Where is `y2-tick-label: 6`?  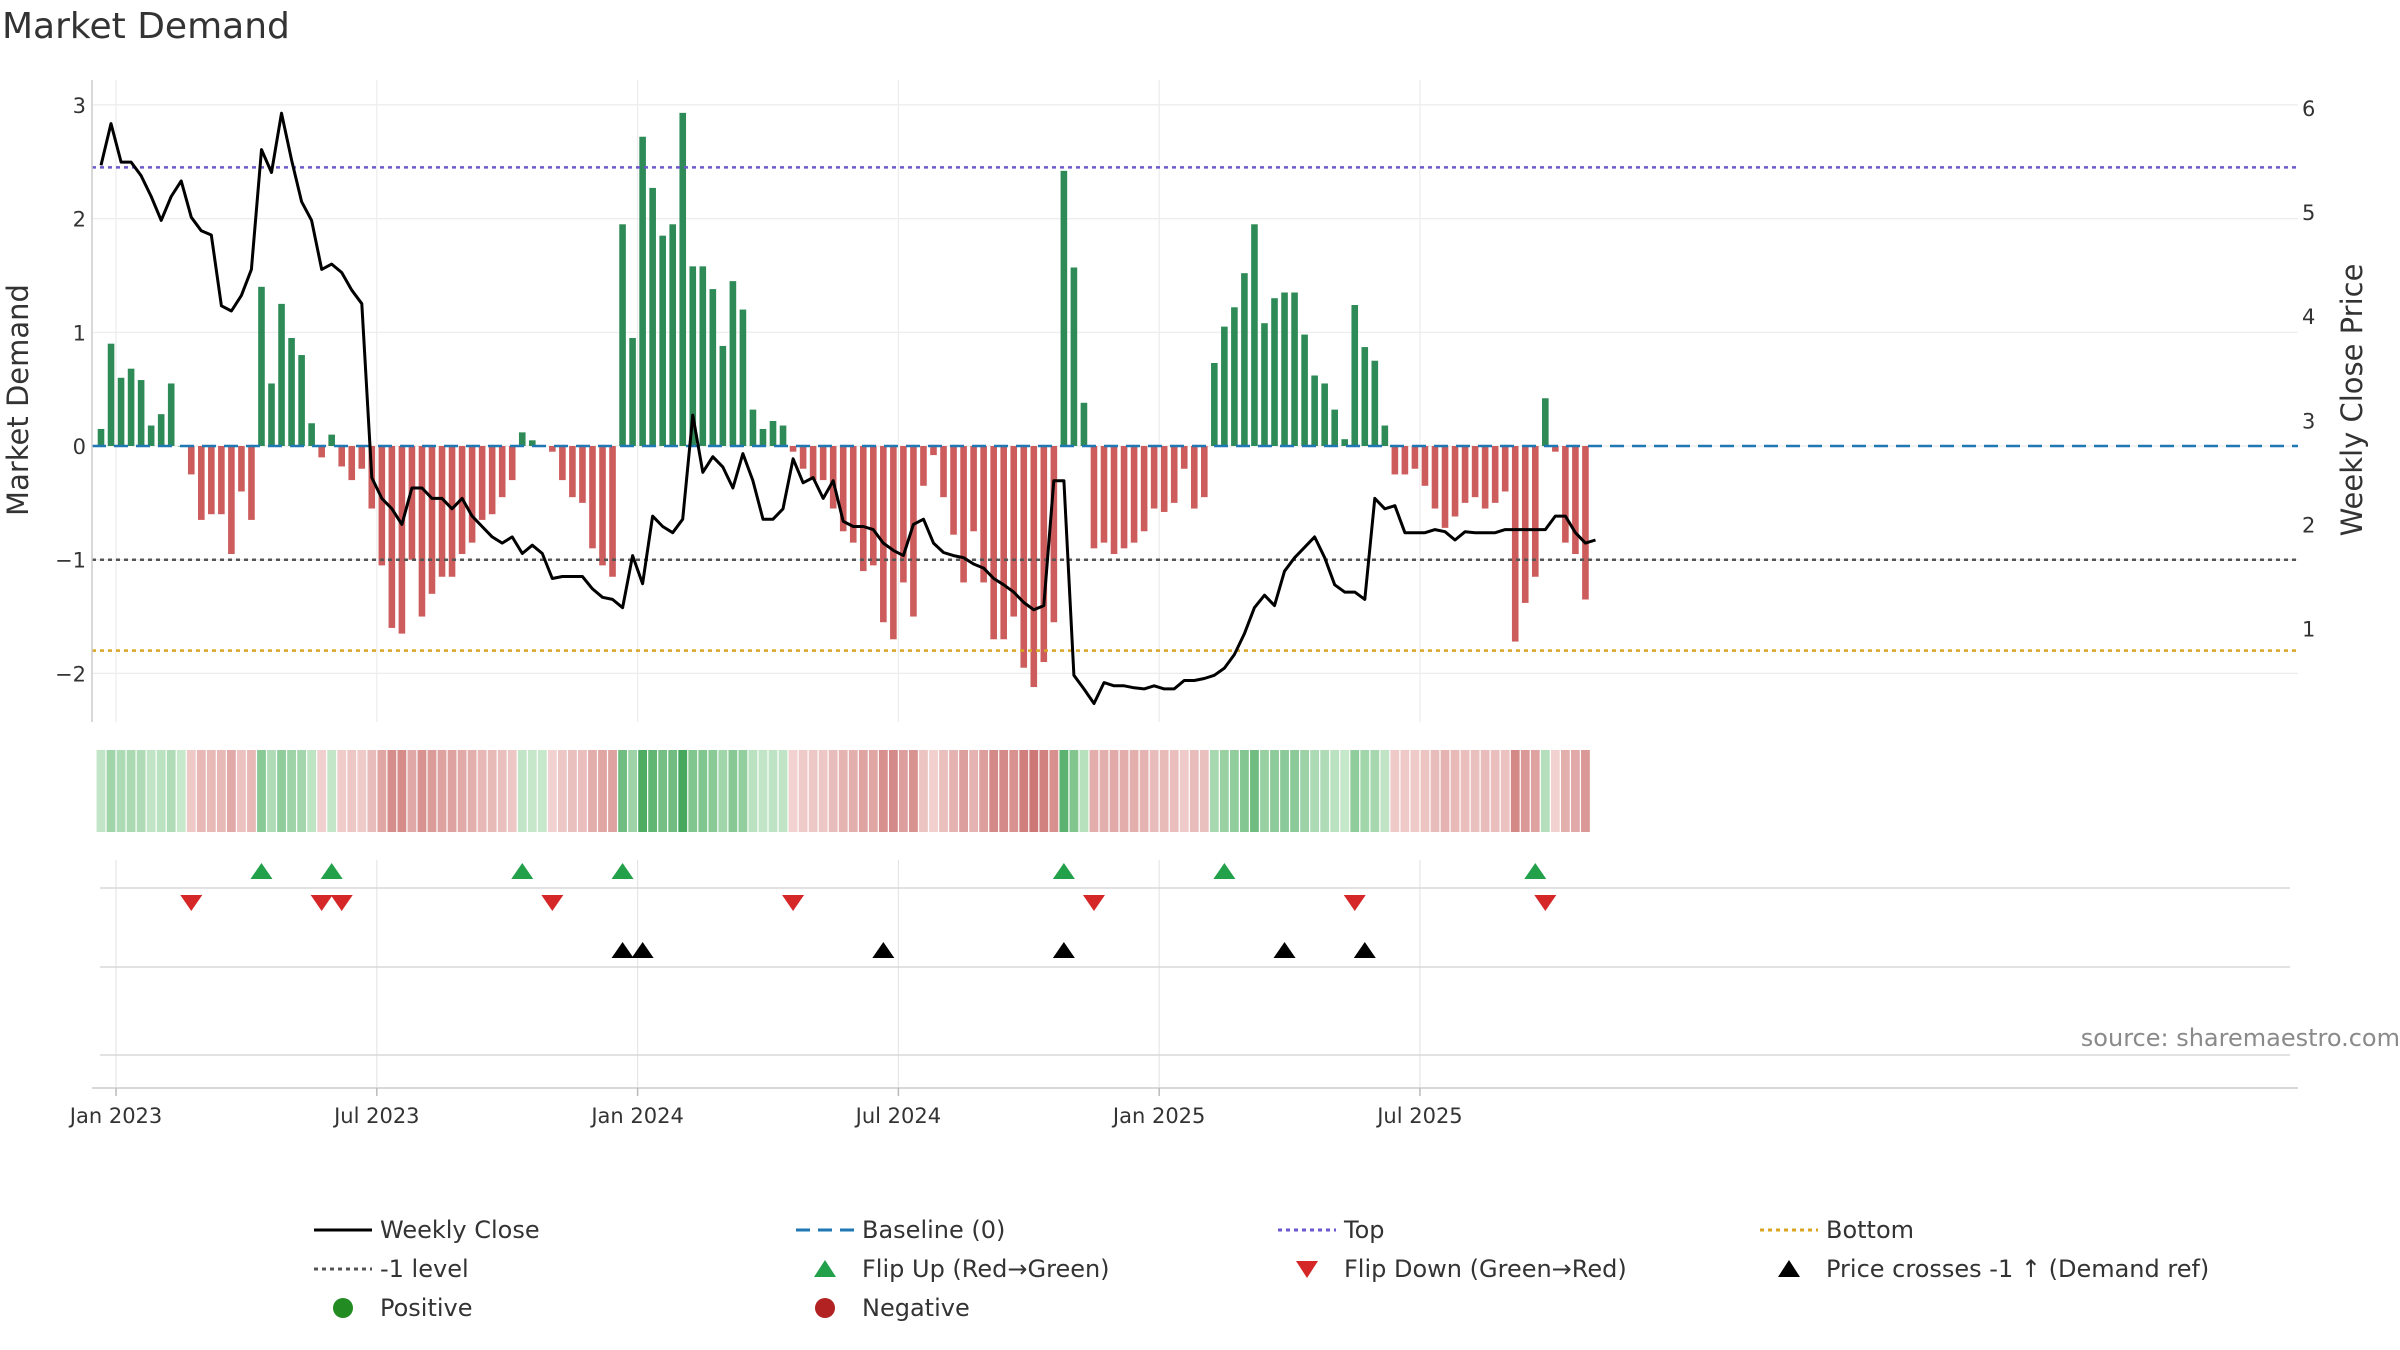
y2-tick-label: 6 is located at coordinates (2308, 109).